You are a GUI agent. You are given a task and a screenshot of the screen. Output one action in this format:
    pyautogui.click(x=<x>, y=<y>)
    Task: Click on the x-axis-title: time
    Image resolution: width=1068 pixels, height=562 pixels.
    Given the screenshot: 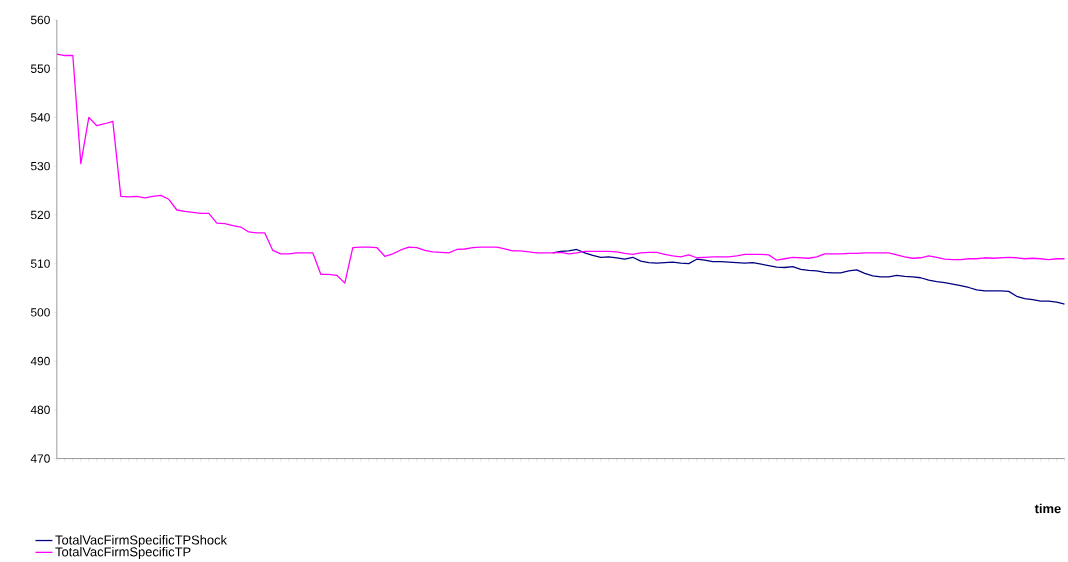 What is the action you would take?
    pyautogui.click(x=1047, y=508)
    